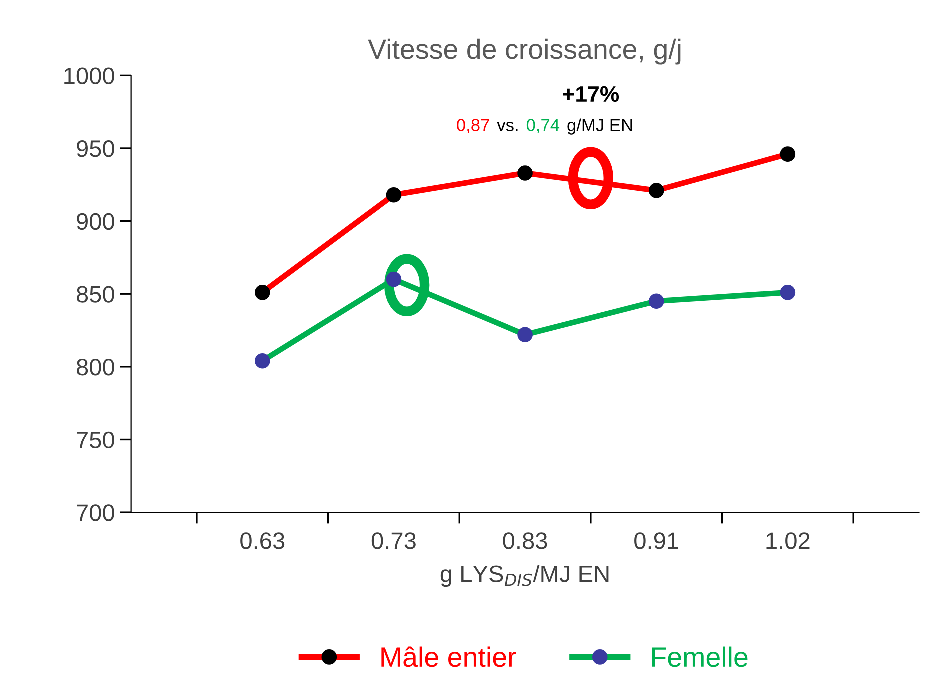 This screenshot has height=688, width=938. I want to click on legend-label: Femelle, so click(700, 657).